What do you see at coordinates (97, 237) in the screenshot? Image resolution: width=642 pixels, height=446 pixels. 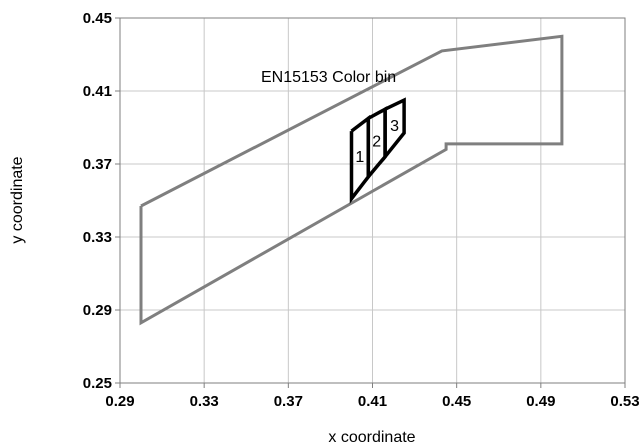 I see `y-tick-label: 0.33` at bounding box center [97, 237].